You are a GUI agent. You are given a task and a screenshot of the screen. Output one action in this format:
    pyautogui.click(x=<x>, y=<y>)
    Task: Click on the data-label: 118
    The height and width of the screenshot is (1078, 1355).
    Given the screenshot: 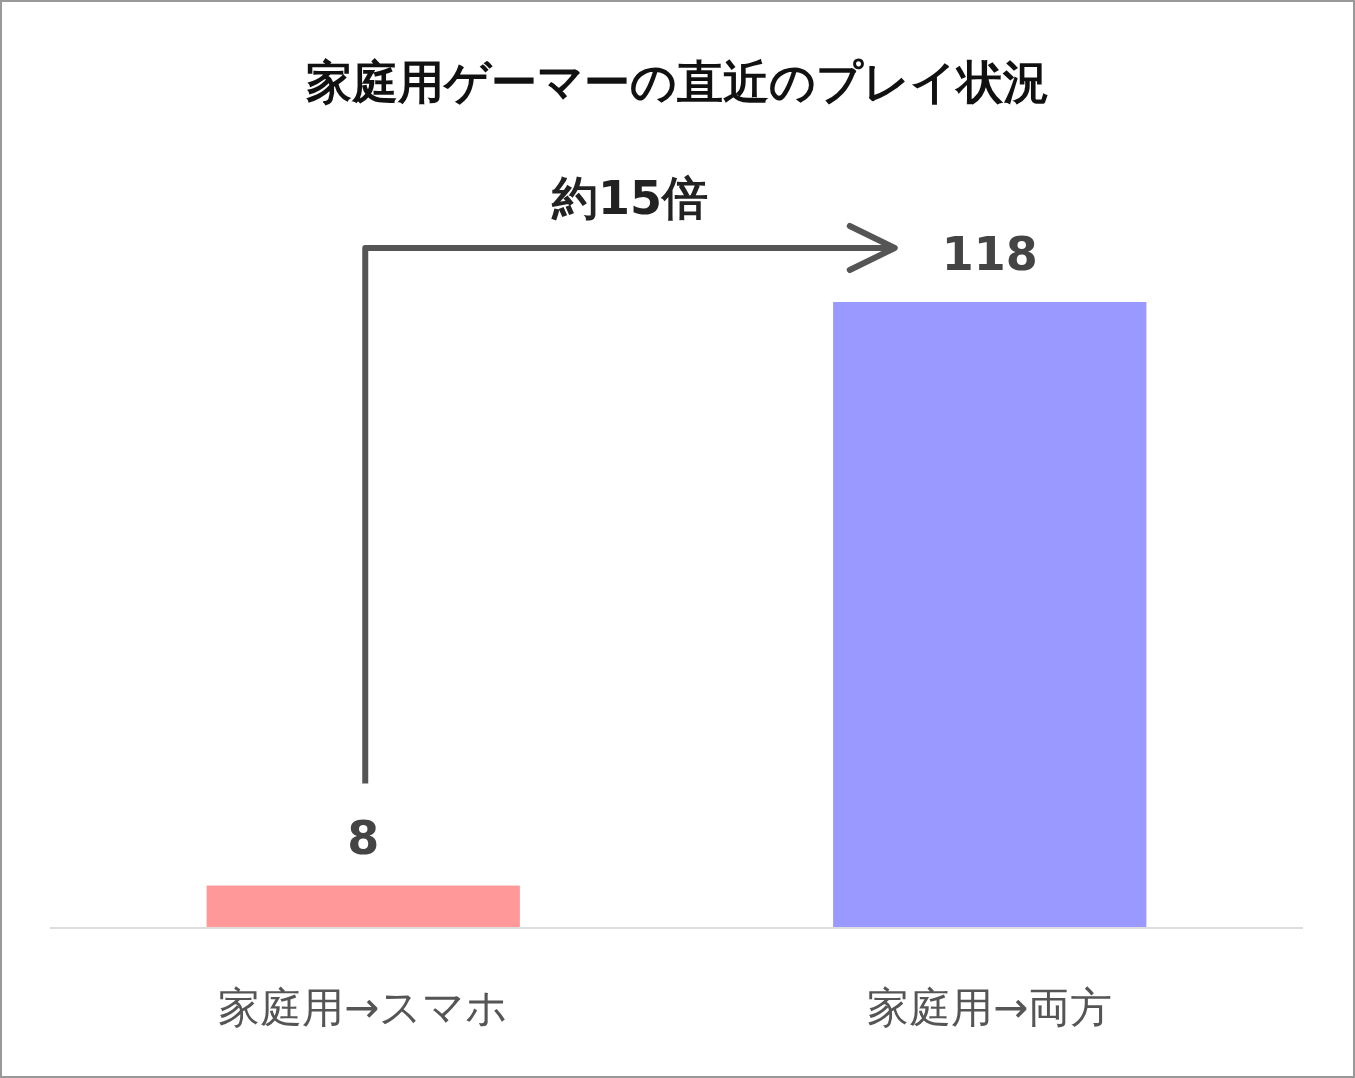 What is the action you would take?
    pyautogui.click(x=989, y=254)
    